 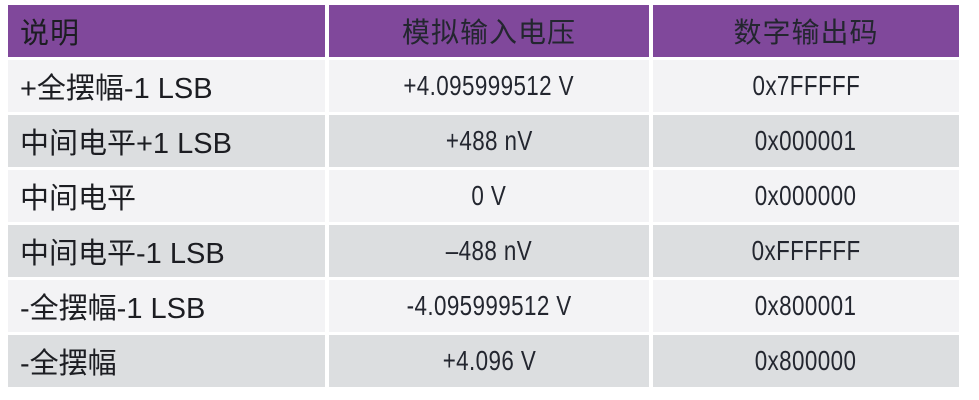 What do you see at coordinates (122, 254) in the screenshot?
I see `description-text: 中间电平-1 LSB` at bounding box center [122, 254].